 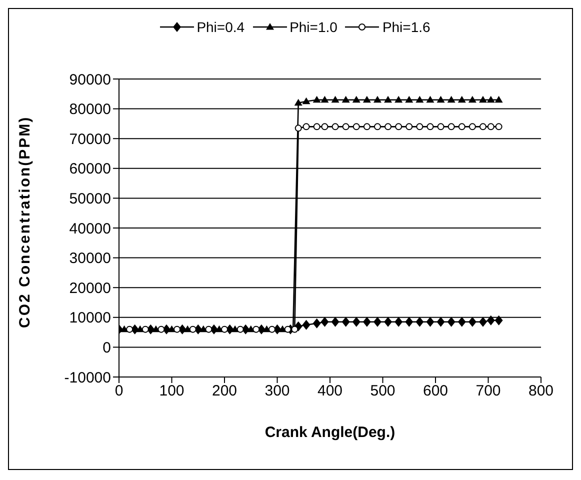 What do you see at coordinates (330, 391) in the screenshot?
I see `x-tick-label: 400` at bounding box center [330, 391].